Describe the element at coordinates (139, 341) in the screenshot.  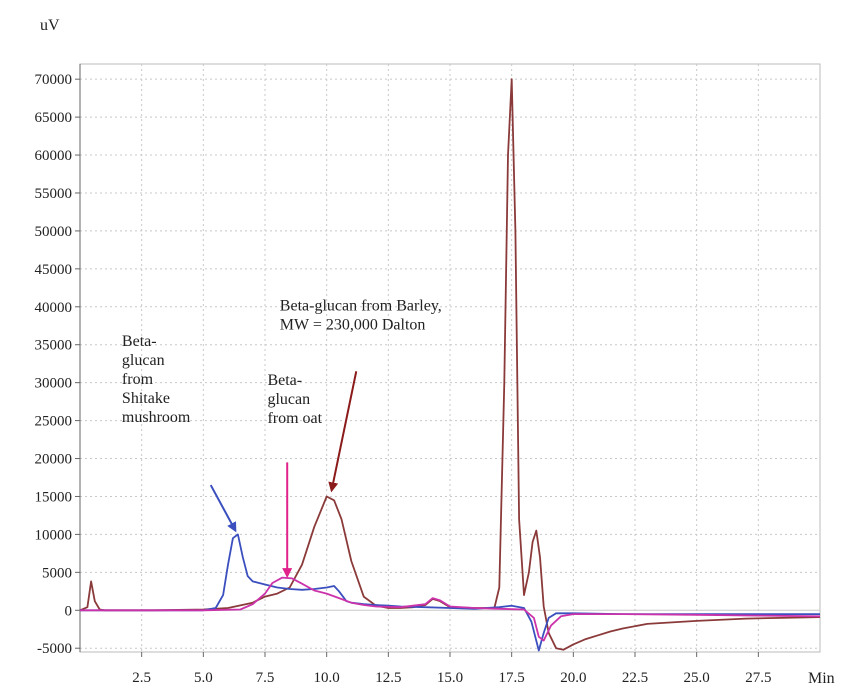
I see `annotation-1-line: Beta-` at that location.